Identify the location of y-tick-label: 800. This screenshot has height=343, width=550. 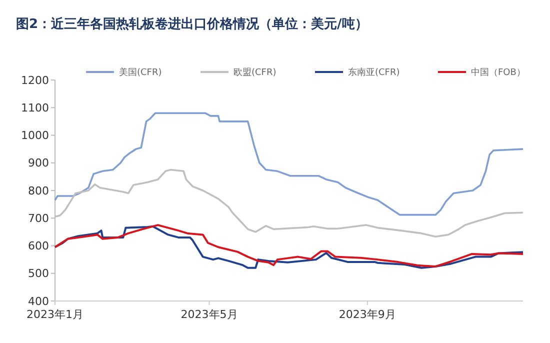
(38, 191).